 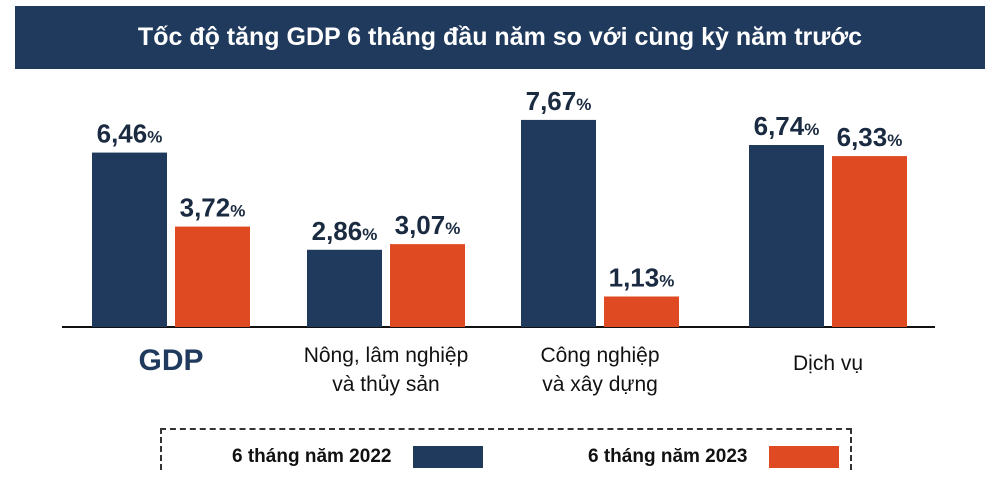 I want to click on legend, so click(x=506, y=449).